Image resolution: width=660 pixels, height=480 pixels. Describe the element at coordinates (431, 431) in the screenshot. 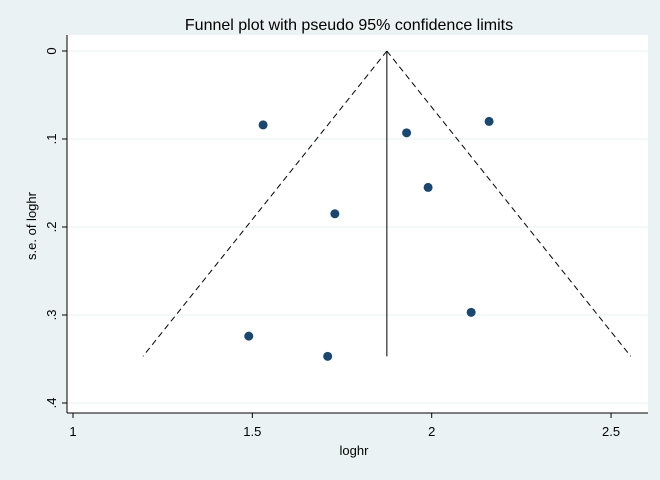

I see `x-tick-label-2: 2` at that location.